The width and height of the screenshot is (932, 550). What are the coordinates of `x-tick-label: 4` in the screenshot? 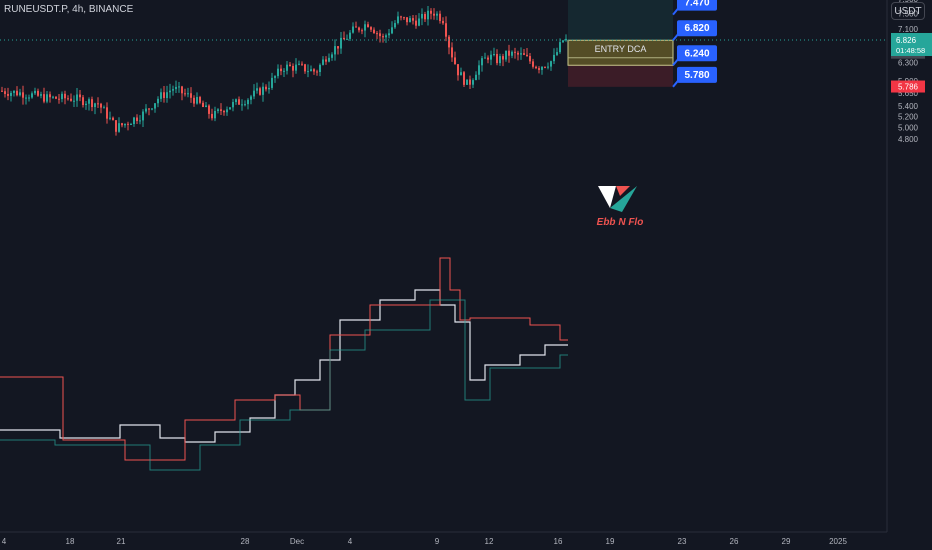 It's located at (350, 541).